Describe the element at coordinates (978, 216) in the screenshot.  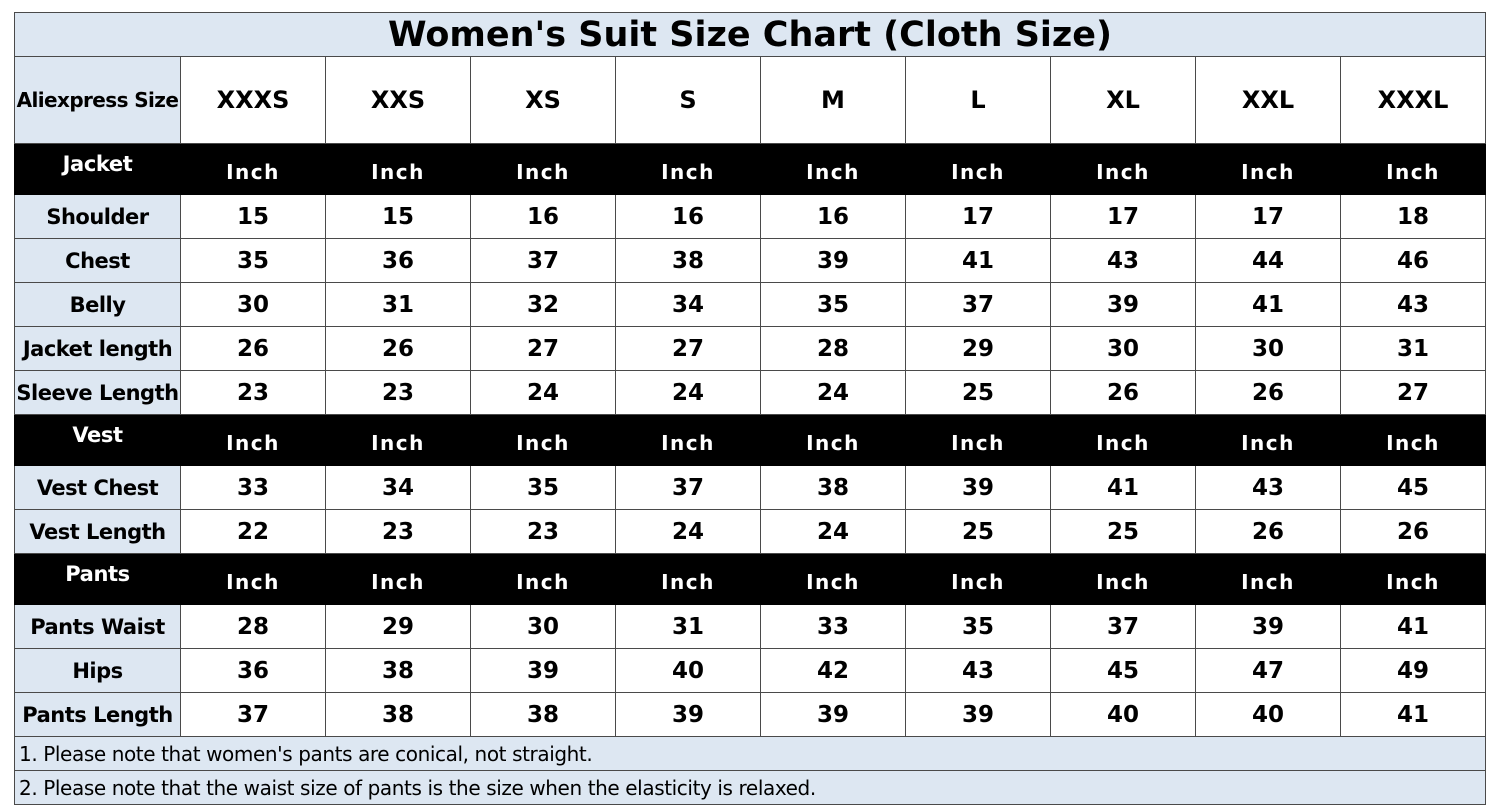
I see `cell-shoulder-l: 17` at that location.